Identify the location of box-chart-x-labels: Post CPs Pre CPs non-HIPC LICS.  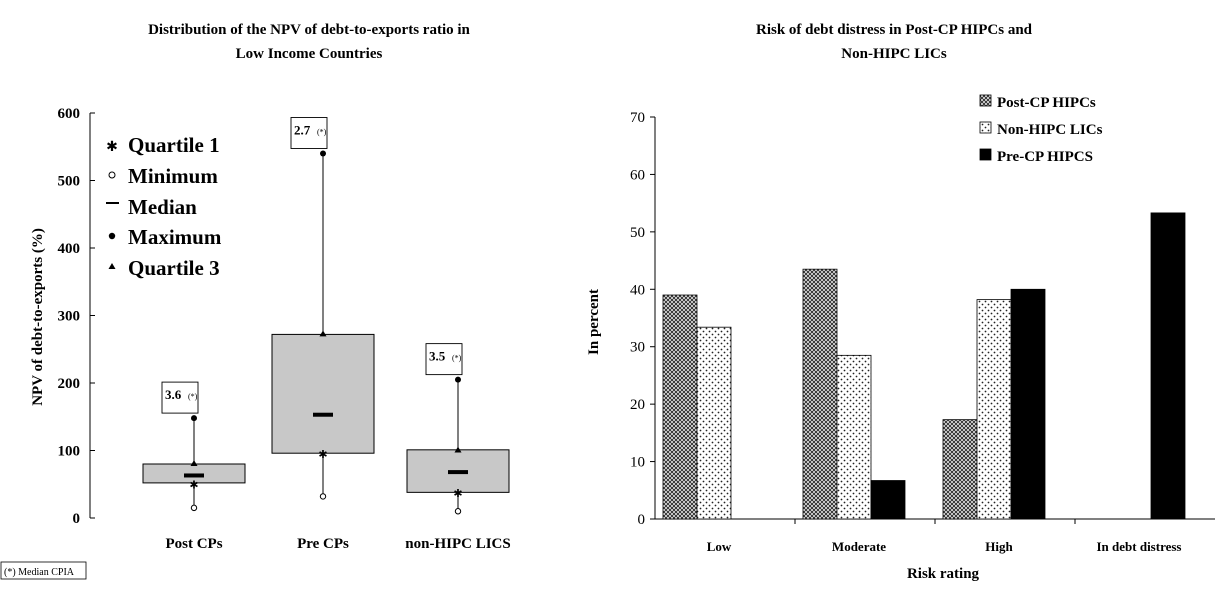
(337, 544).